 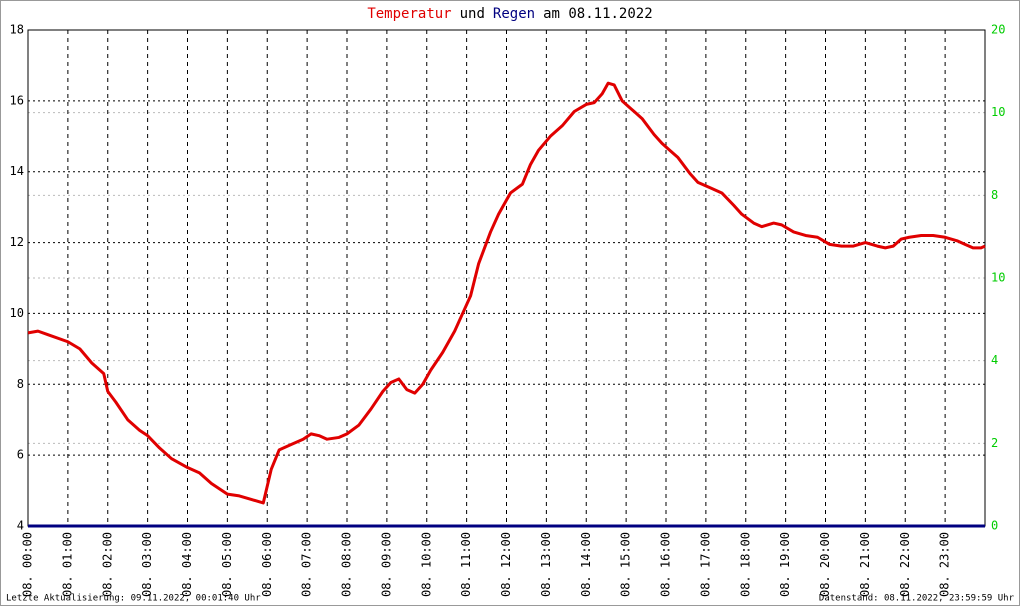 What do you see at coordinates (426, 564) in the screenshot?
I see `x-tick-label: 08. 10:00` at bounding box center [426, 564].